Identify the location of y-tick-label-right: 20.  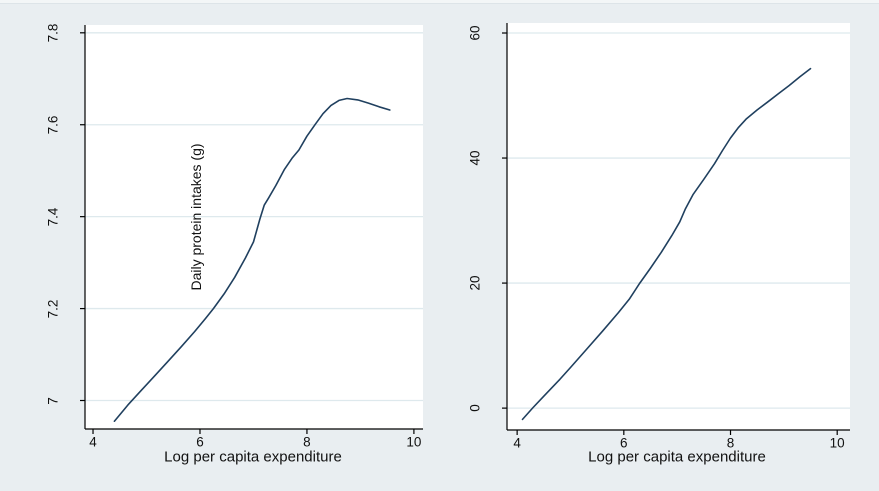
(475, 283).